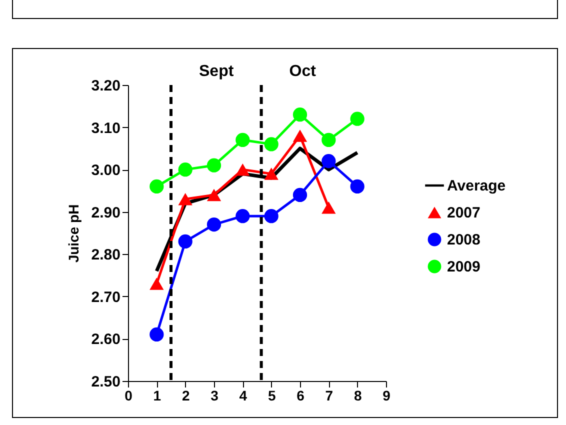  What do you see at coordinates (300, 396) in the screenshot?
I see `x-tick-label: 6` at bounding box center [300, 396].